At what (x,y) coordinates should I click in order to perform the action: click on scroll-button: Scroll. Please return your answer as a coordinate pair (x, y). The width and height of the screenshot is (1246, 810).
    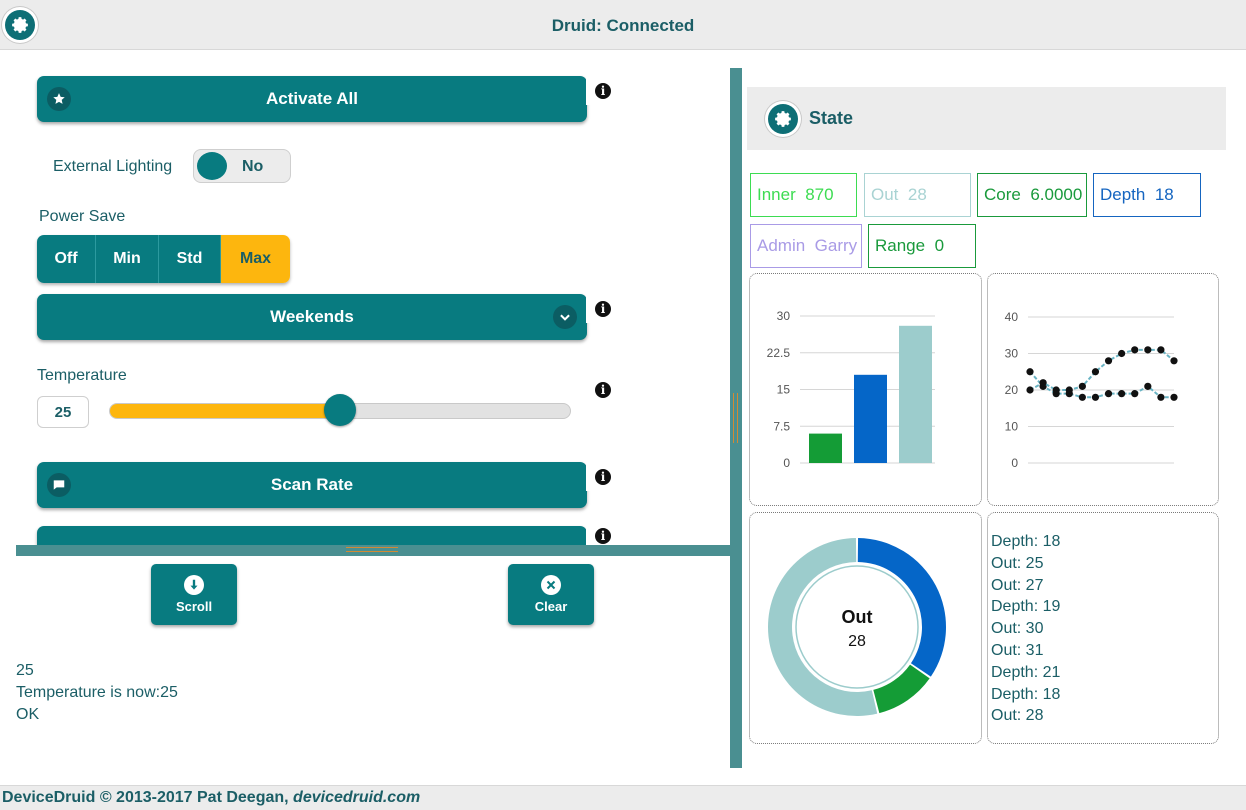
    Looking at the image, I should click on (194, 594).